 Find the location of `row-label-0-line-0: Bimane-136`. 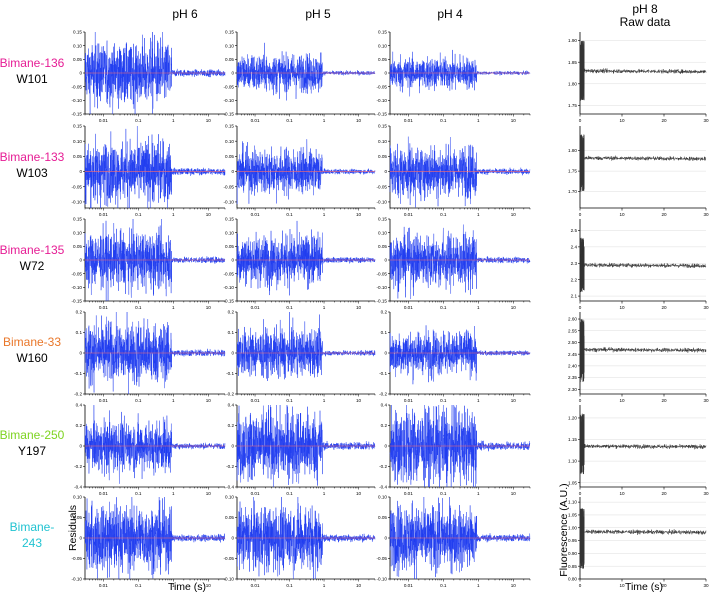

row-label-0-line-0: Bimane-136 is located at coordinates (32, 63).